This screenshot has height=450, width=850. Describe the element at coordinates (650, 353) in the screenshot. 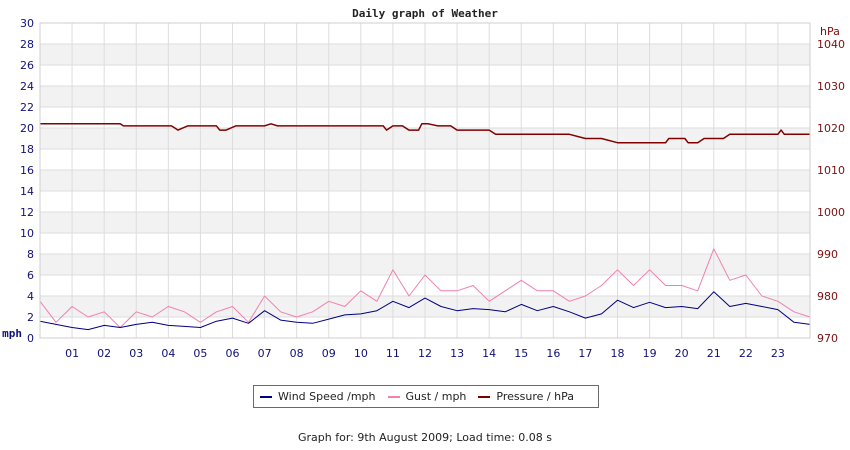

I see `x-tick-label: 19` at that location.